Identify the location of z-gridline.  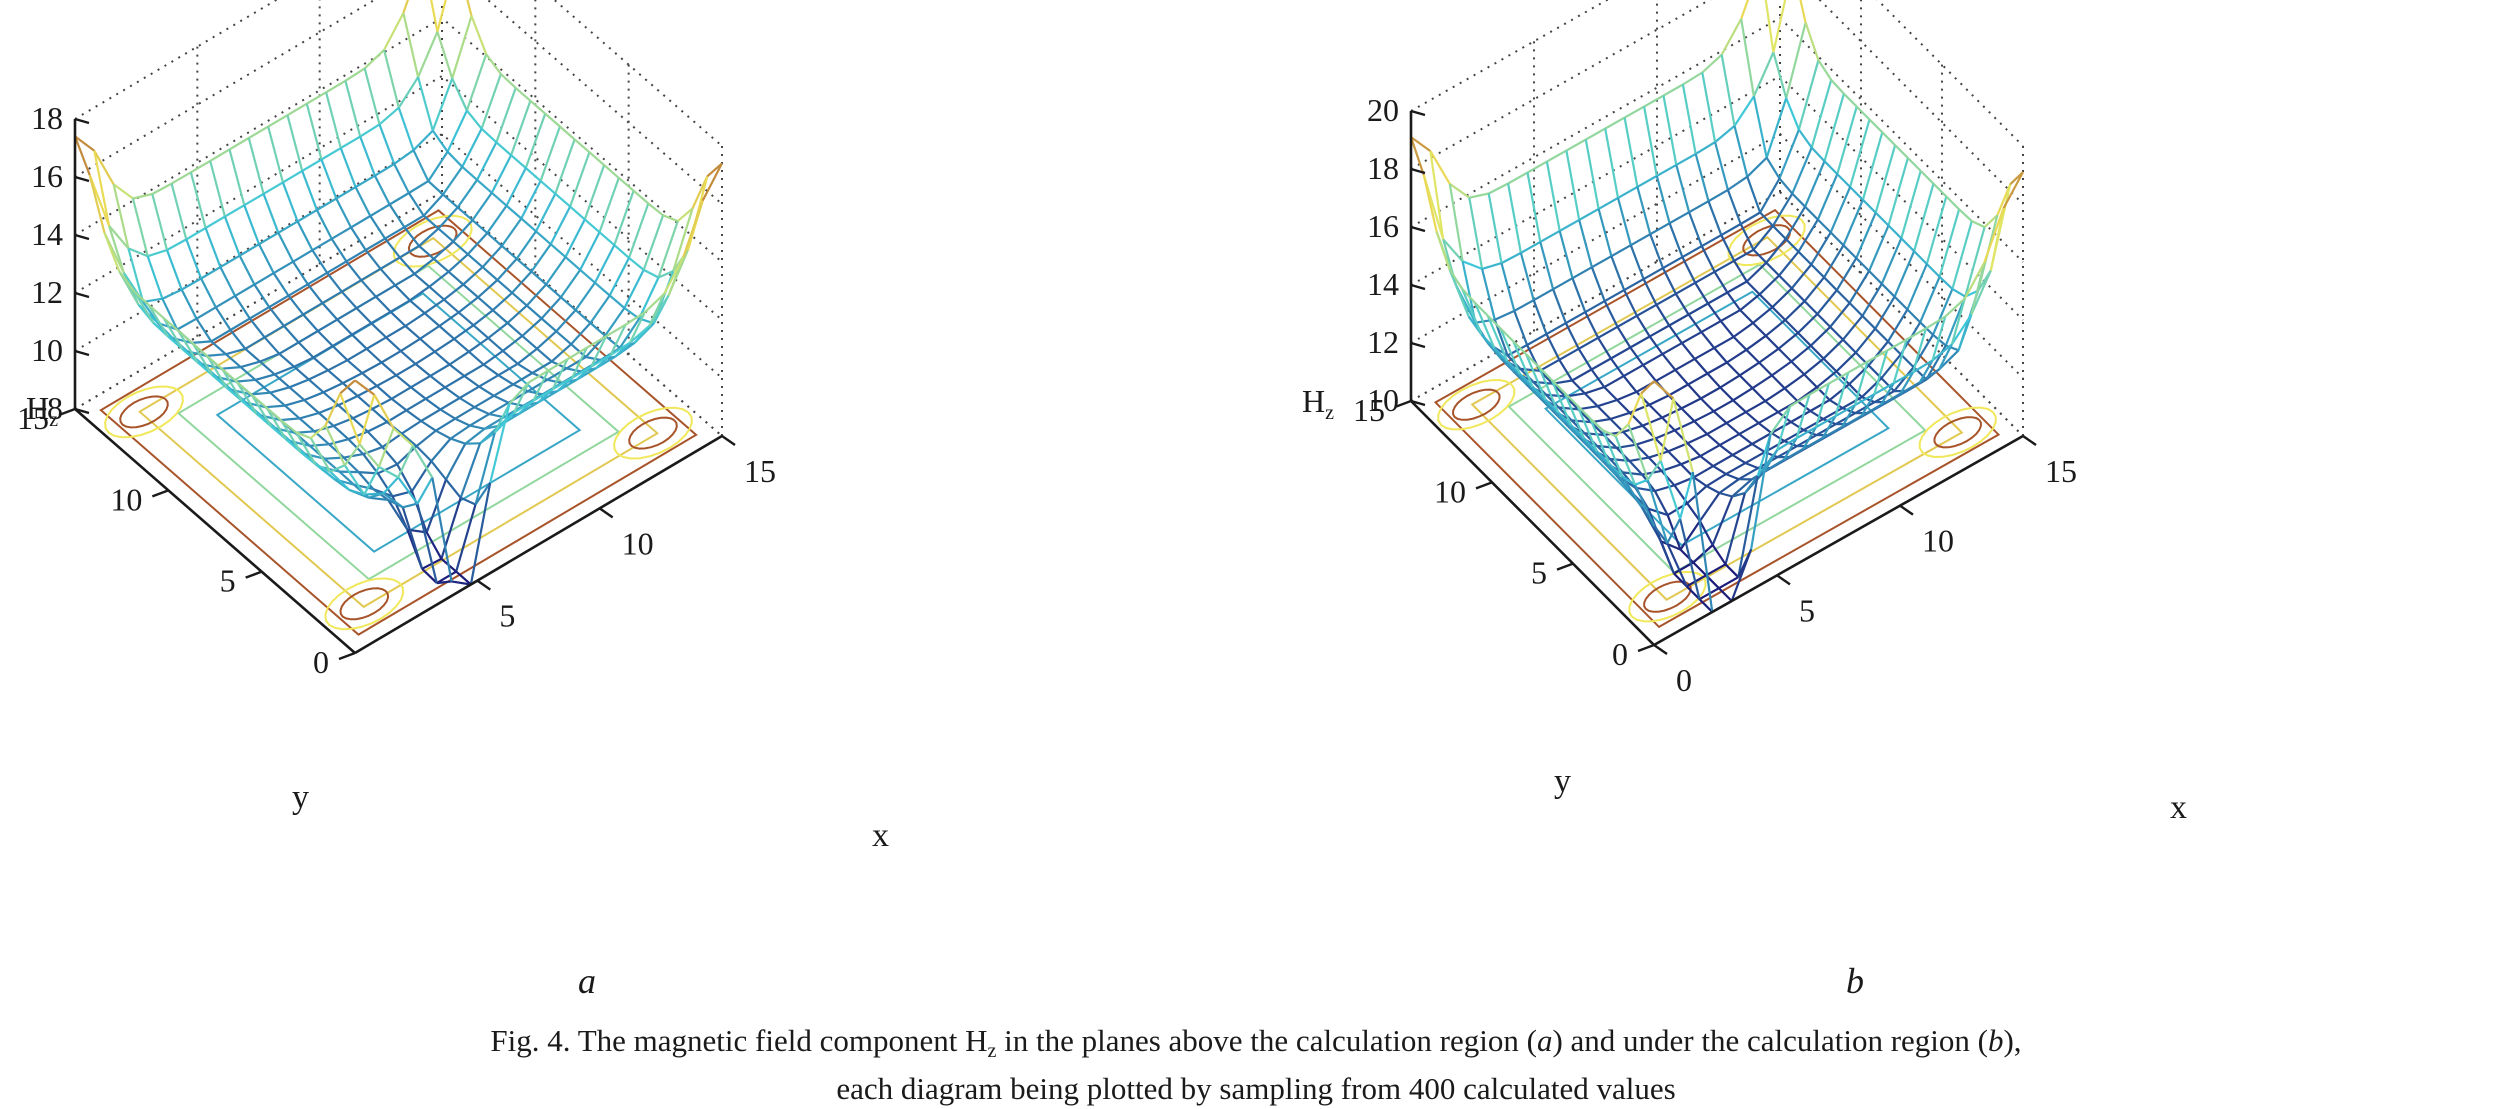
(398, 314).